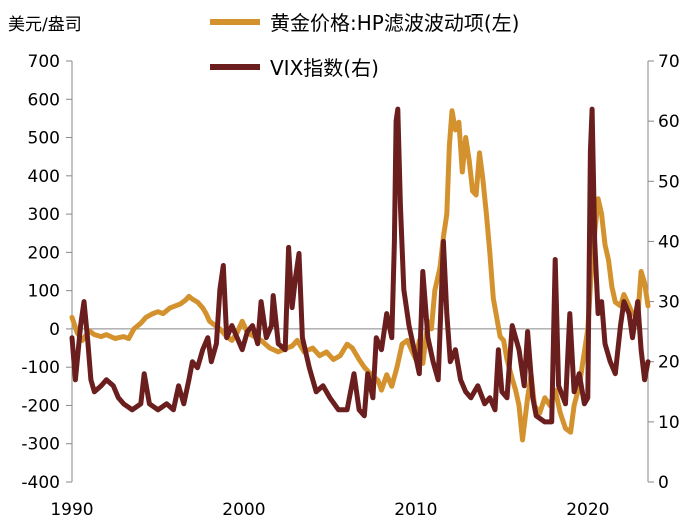  Describe the element at coordinates (40, 406) in the screenshot. I see `left-tick-label: -200` at that location.